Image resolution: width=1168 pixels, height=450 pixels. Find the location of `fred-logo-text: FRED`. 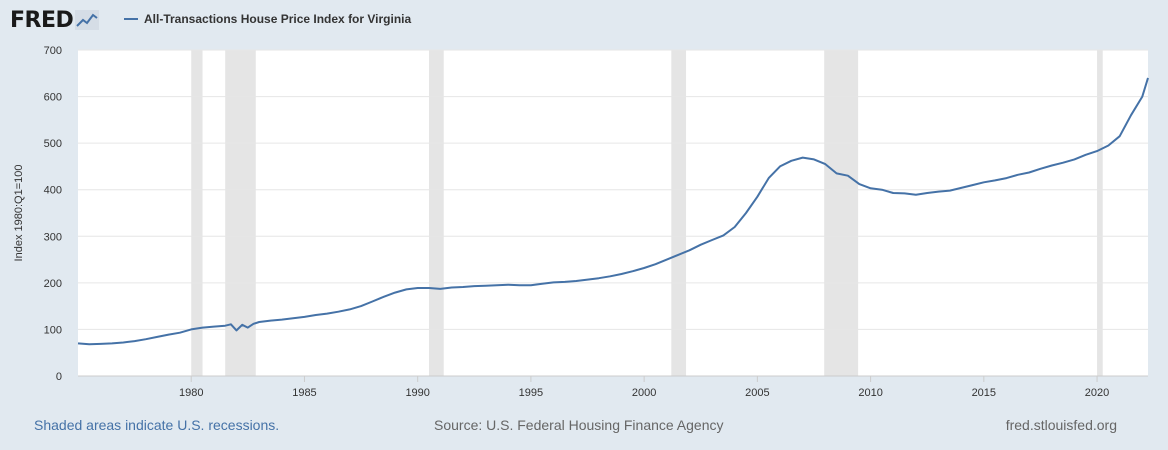

fred-logo-text: FRED is located at coordinates (42, 20).